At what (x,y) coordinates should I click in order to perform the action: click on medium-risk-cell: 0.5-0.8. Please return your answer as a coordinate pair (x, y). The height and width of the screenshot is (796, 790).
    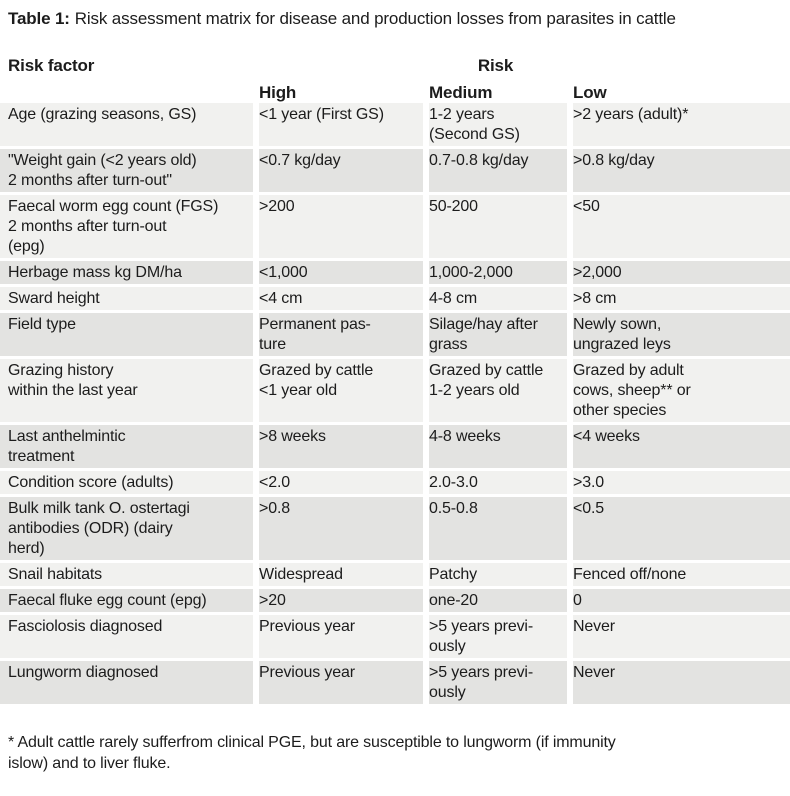
    Looking at the image, I should click on (498, 528).